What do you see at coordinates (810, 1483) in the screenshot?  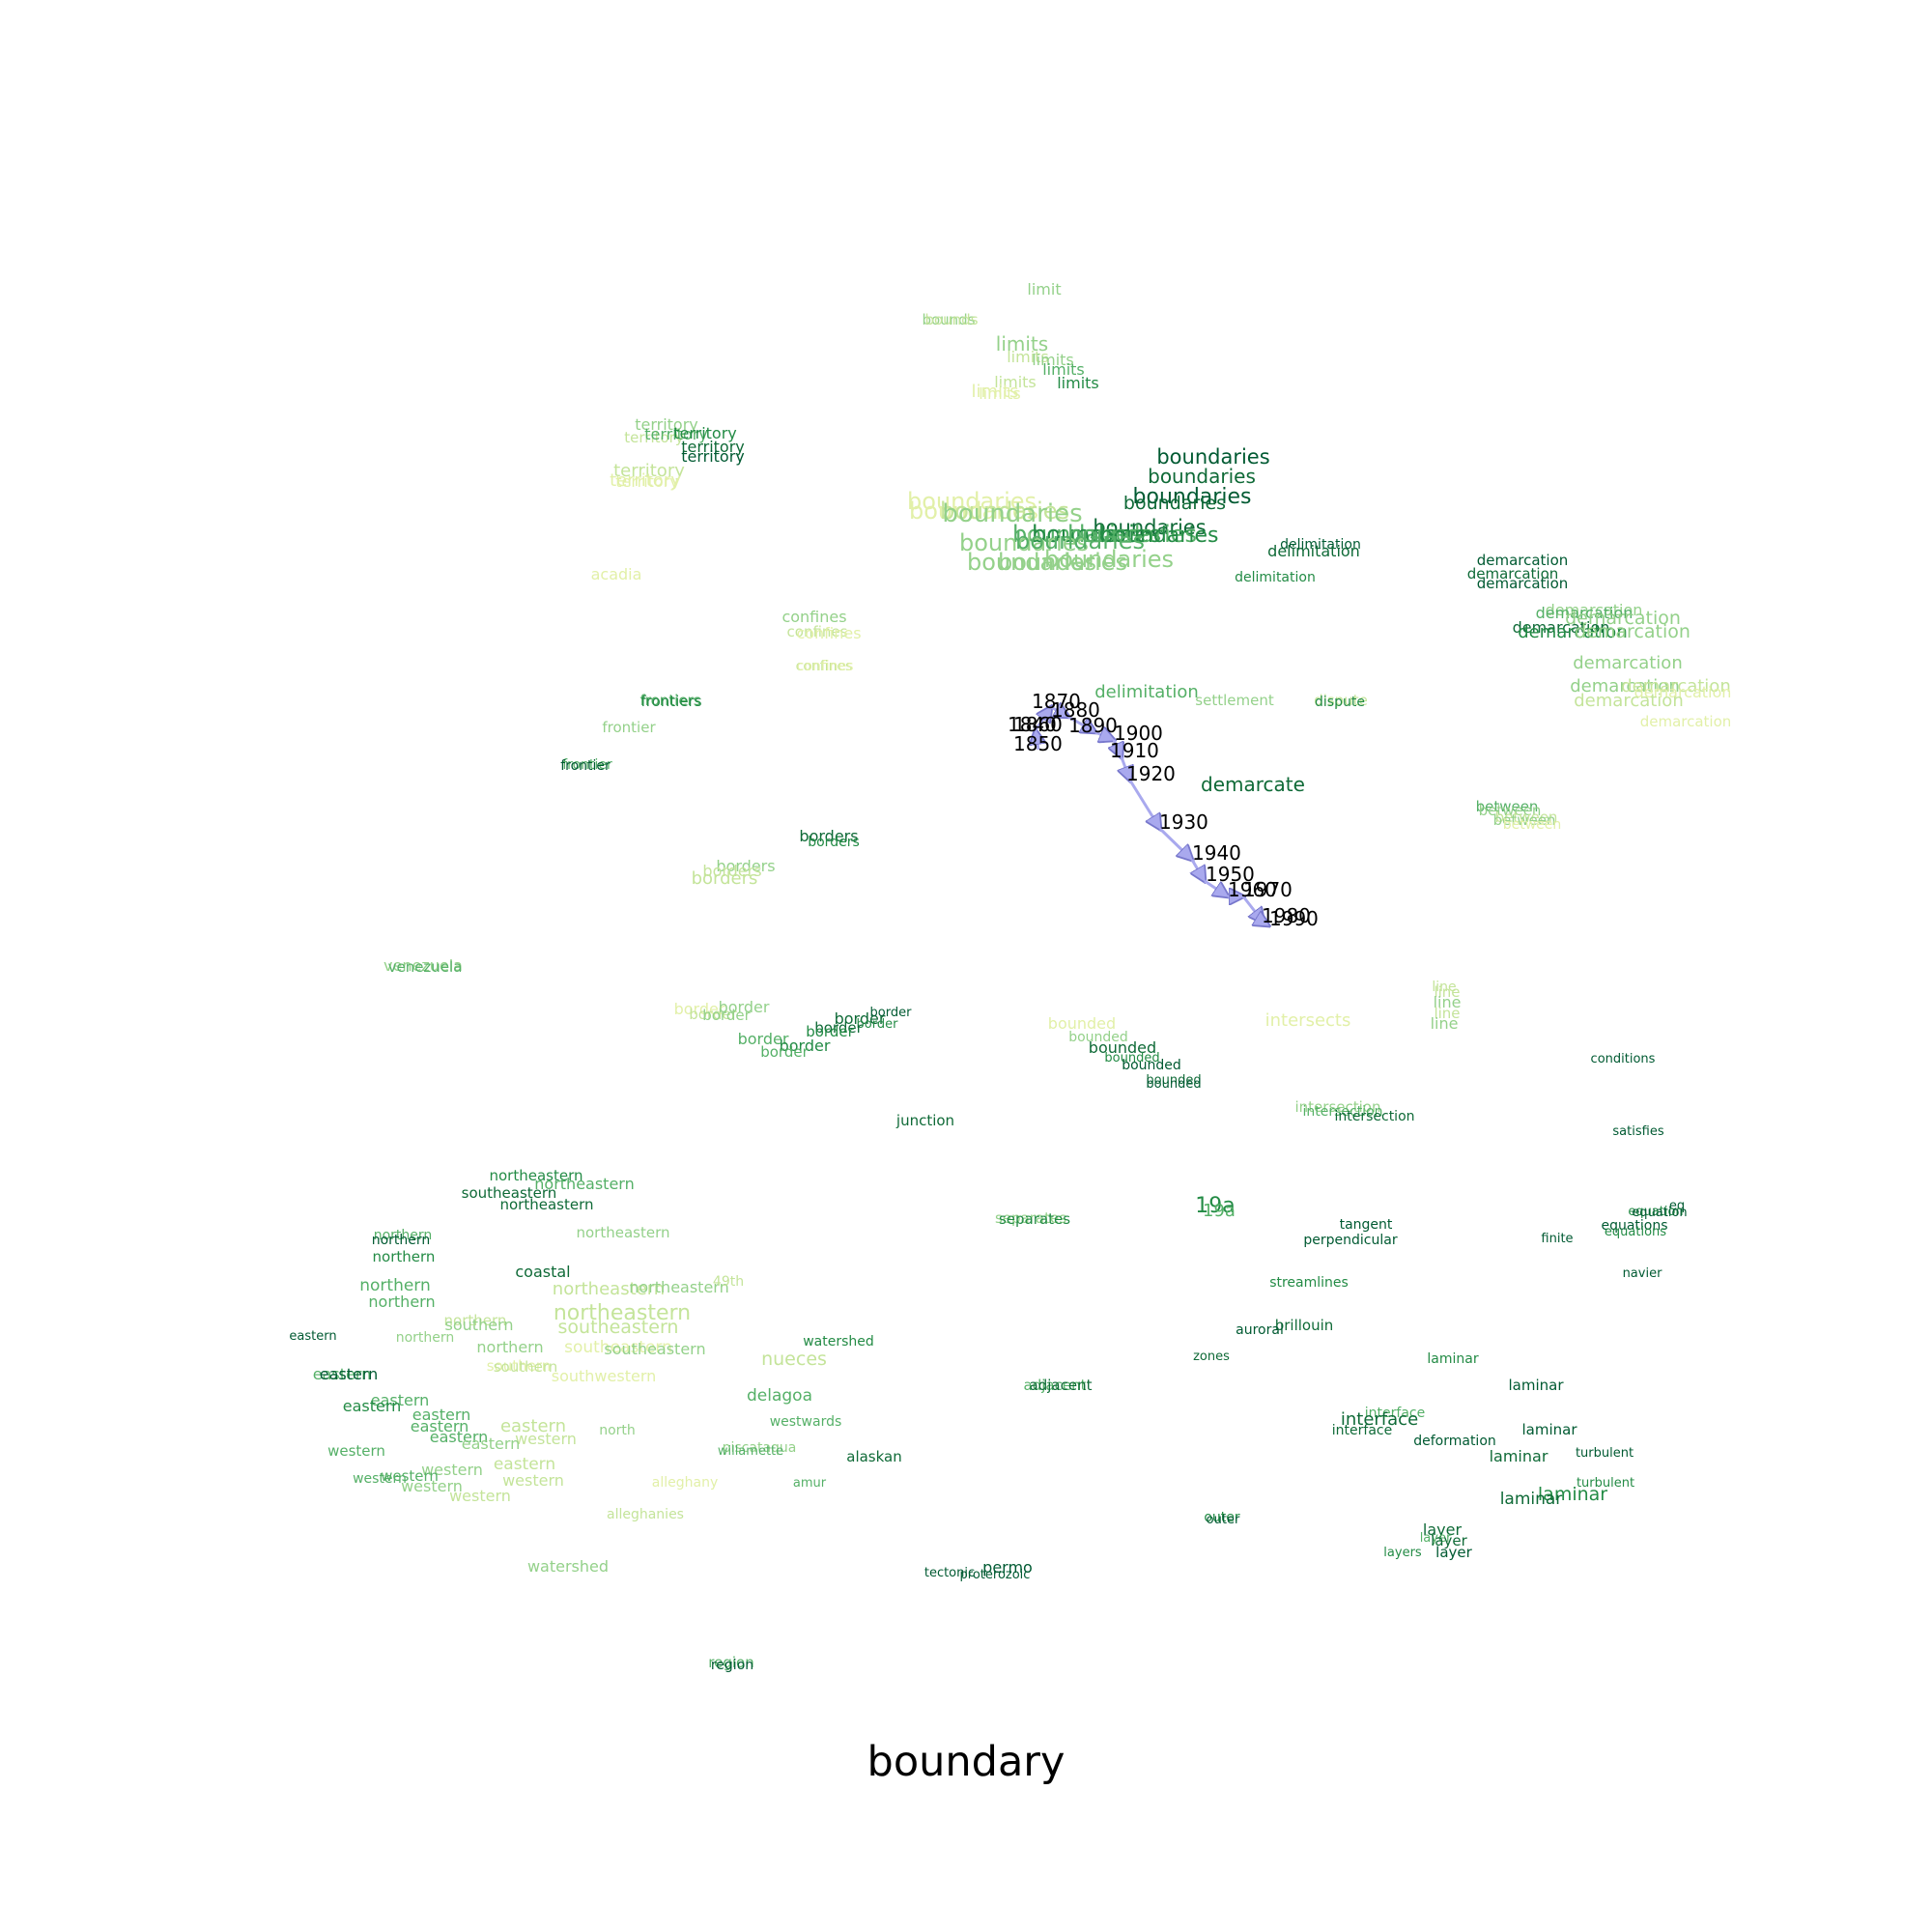 I see `word-label: amur` at bounding box center [810, 1483].